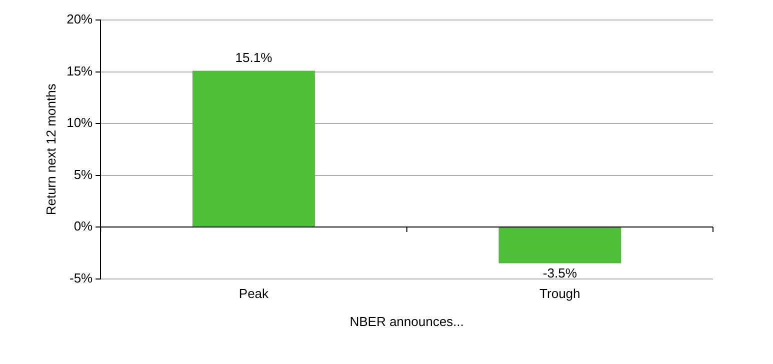 This screenshot has height=364, width=773. Describe the element at coordinates (84, 226) in the screenshot. I see `y-tick-label: 0%` at that location.